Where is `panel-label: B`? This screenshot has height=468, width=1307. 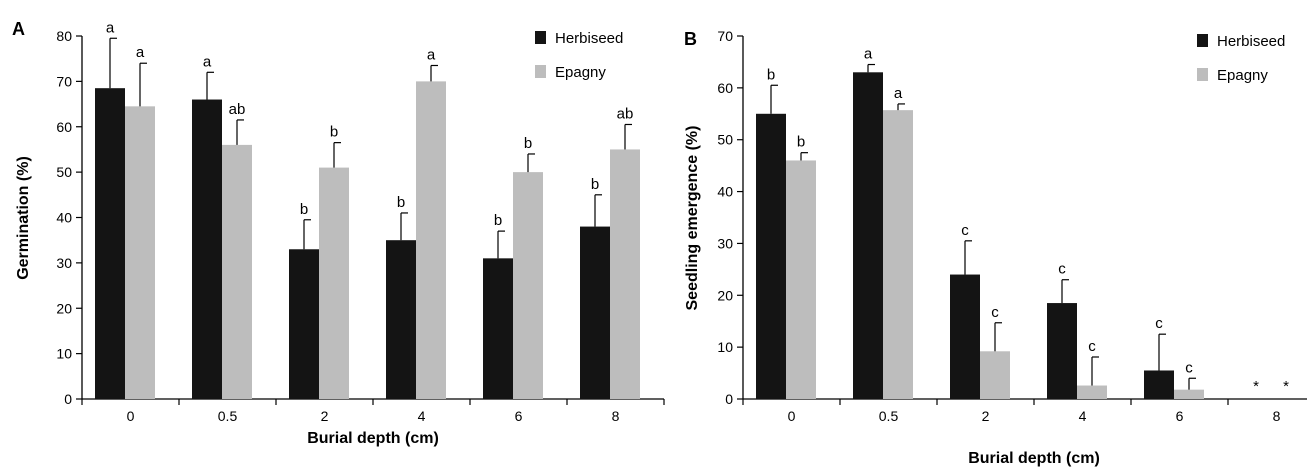 panel-label: B is located at coordinates (690, 39).